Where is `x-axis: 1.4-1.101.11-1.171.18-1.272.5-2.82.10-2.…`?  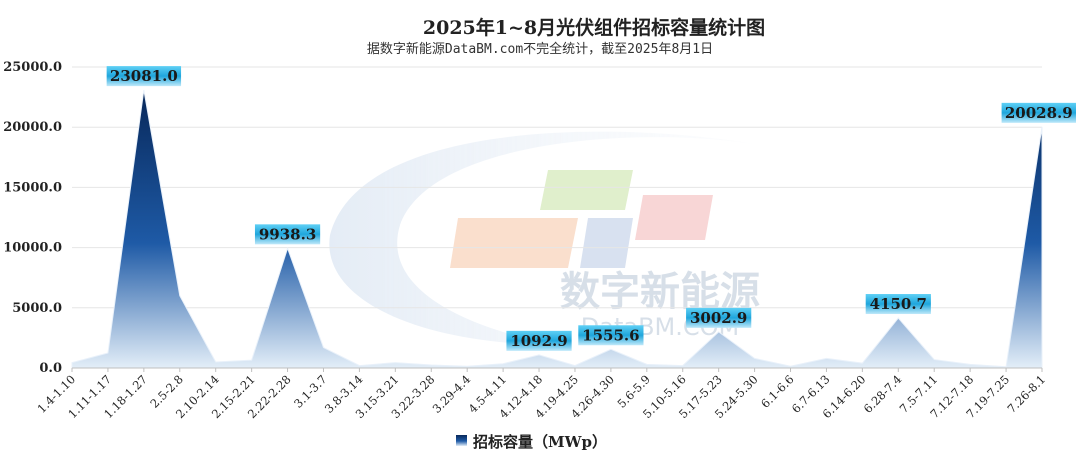 x-axis: 1.4-1.101.11-1.171.18-1.272.5-2.82.10-2.… is located at coordinates (541, 394).